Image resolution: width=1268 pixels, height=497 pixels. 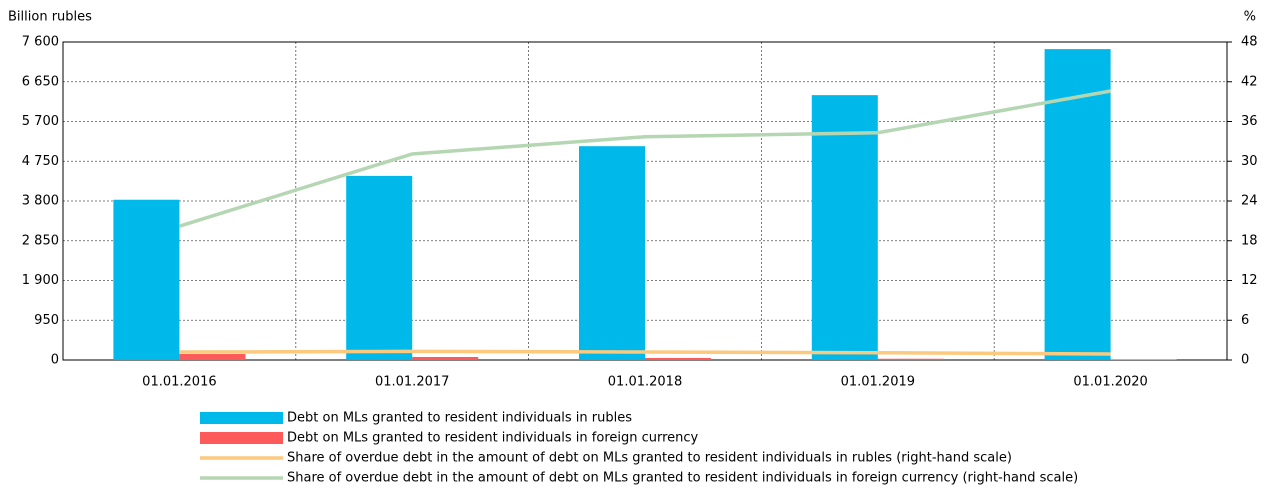 What do you see at coordinates (1249, 201) in the screenshot?
I see `y2-tick-label: 24` at bounding box center [1249, 201].